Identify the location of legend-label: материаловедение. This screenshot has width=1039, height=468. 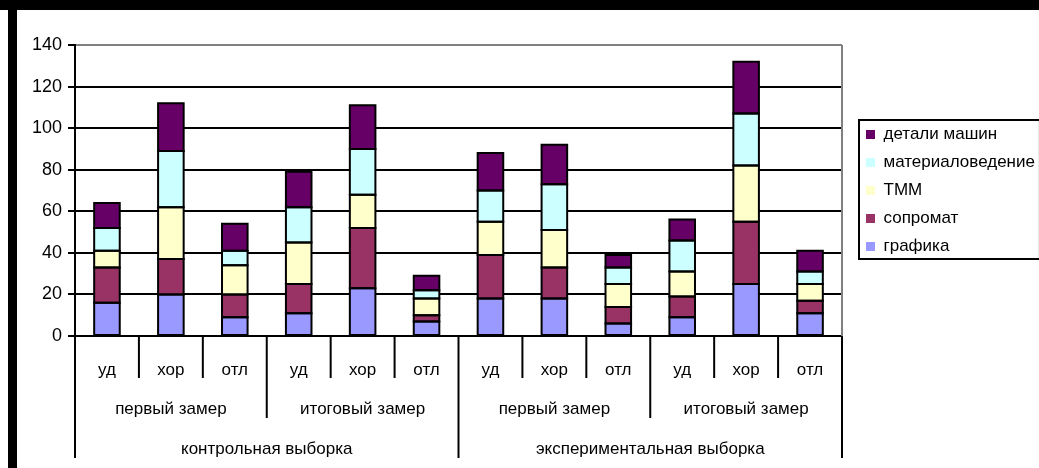
(959, 162).